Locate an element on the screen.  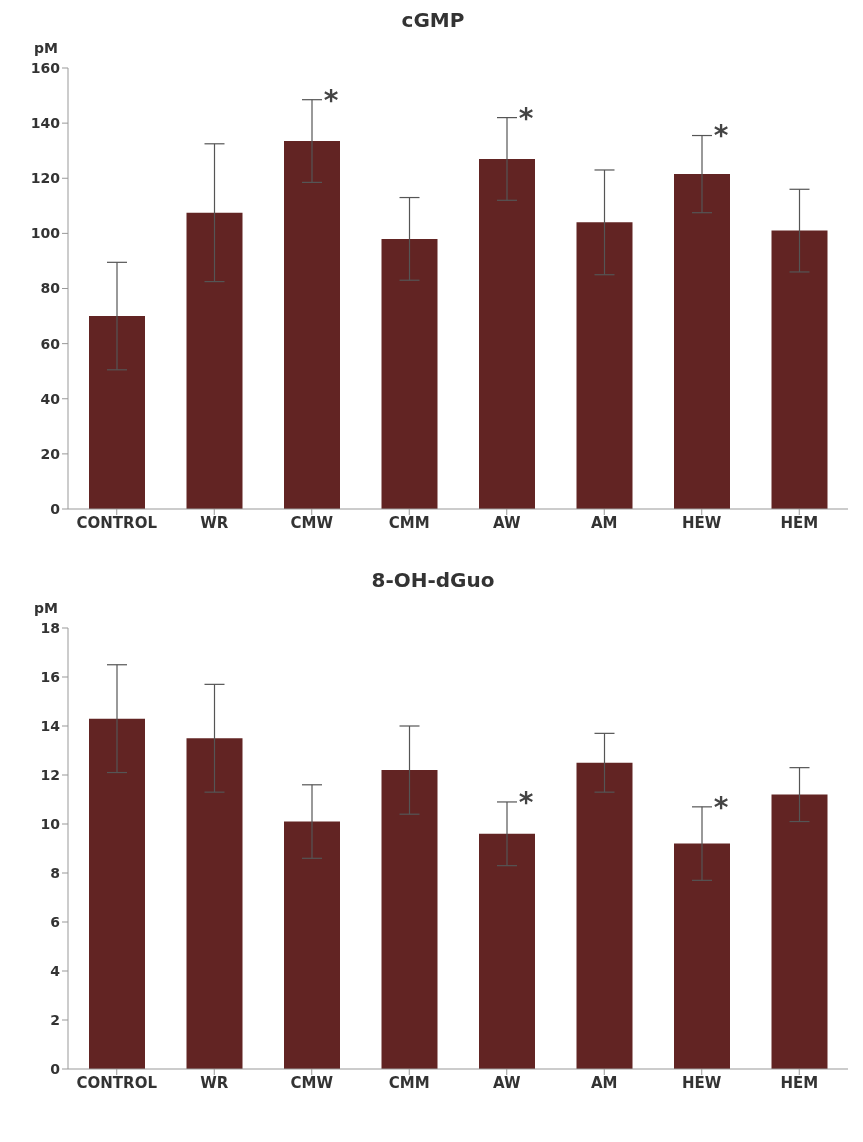
y-tick-label: 100 is located at coordinates (45, 233).